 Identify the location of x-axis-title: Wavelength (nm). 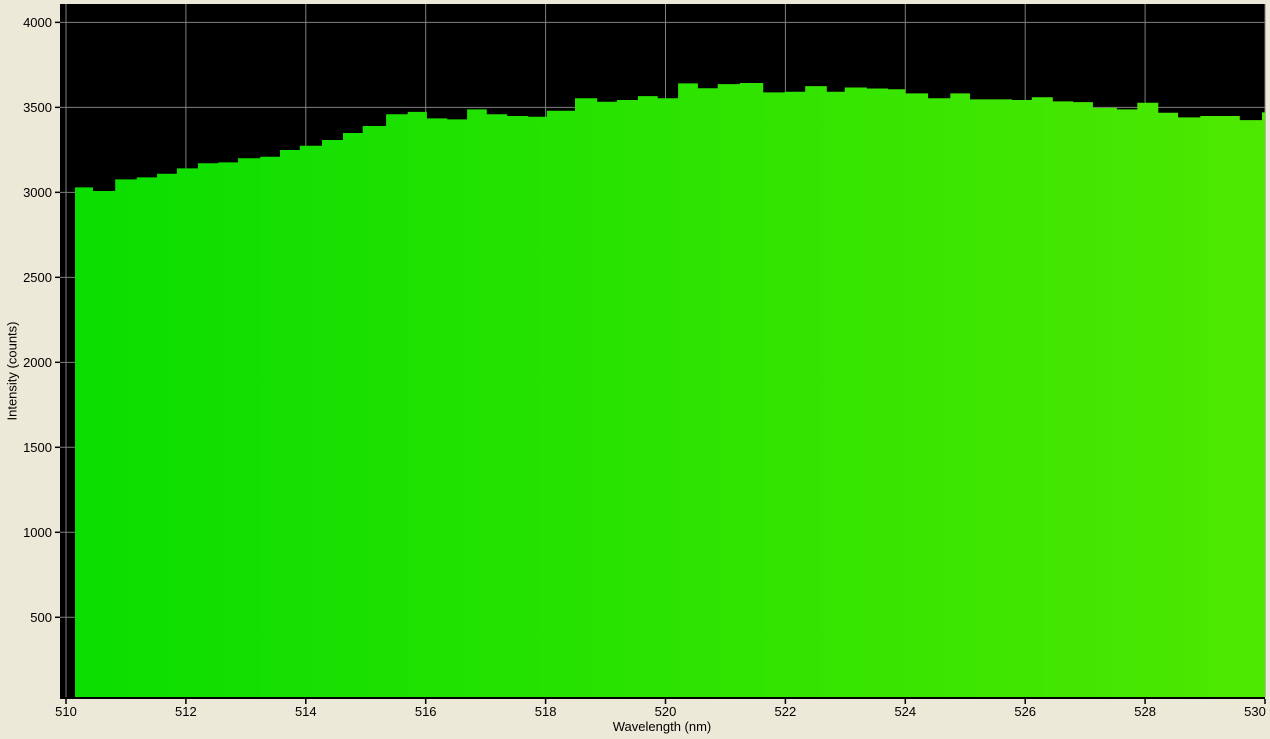
(662, 726).